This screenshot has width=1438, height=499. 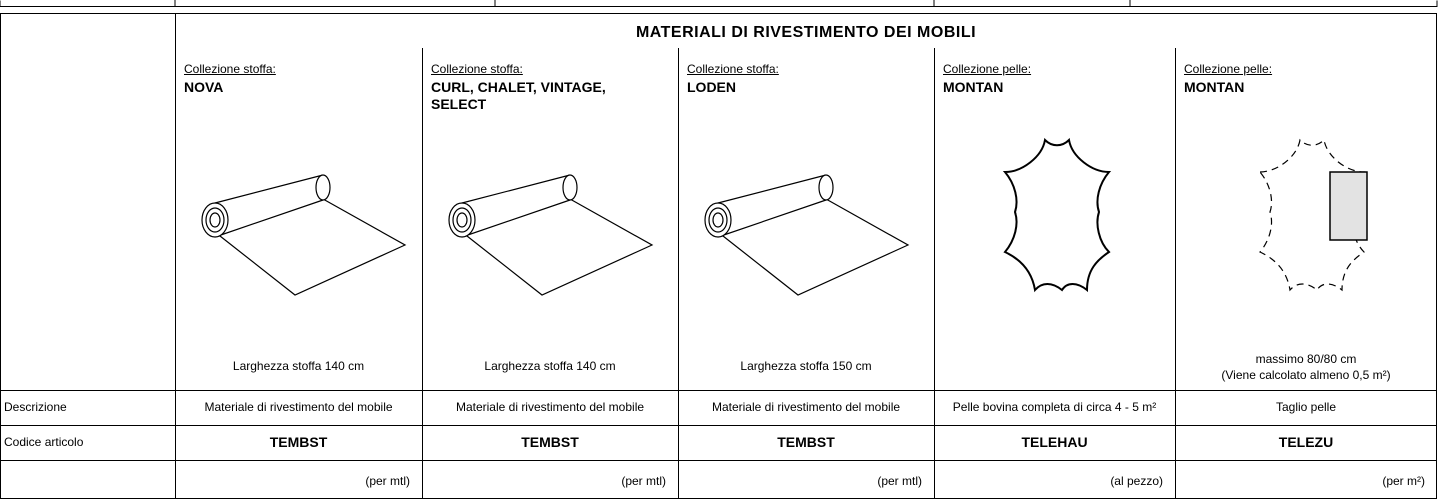 I want to click on table-title: MATERIALI DI RIVESTIMENTO DEI MOBILI, so click(x=806, y=32).